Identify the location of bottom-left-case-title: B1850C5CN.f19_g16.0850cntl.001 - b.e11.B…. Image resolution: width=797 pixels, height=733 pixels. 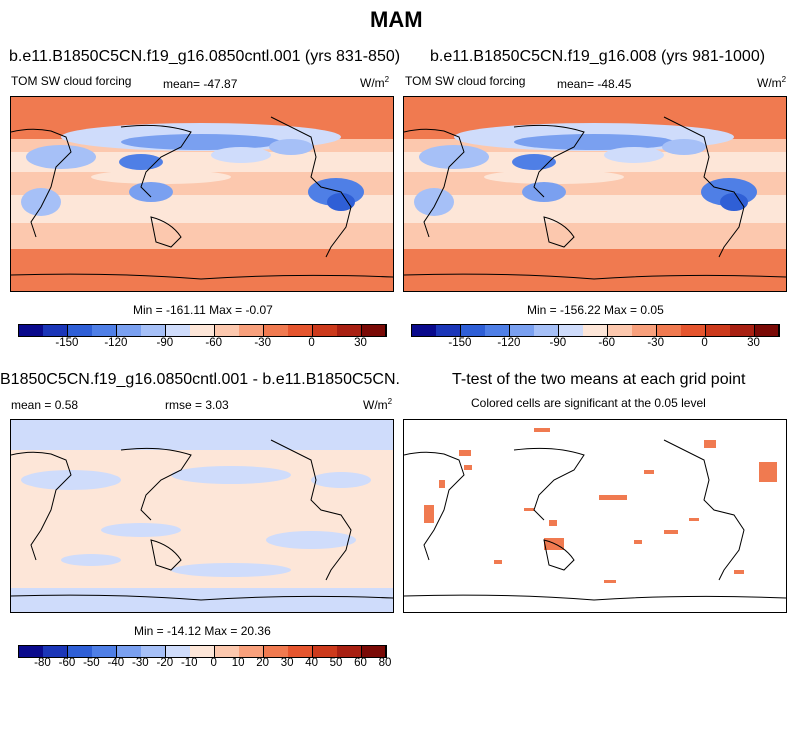
(200, 379).